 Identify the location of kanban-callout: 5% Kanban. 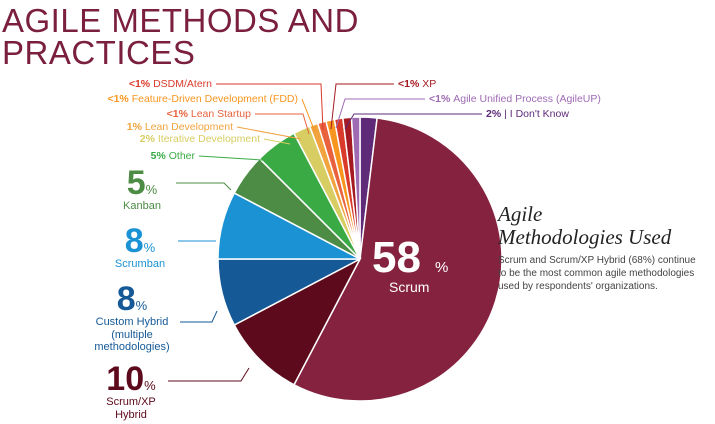
(142, 189).